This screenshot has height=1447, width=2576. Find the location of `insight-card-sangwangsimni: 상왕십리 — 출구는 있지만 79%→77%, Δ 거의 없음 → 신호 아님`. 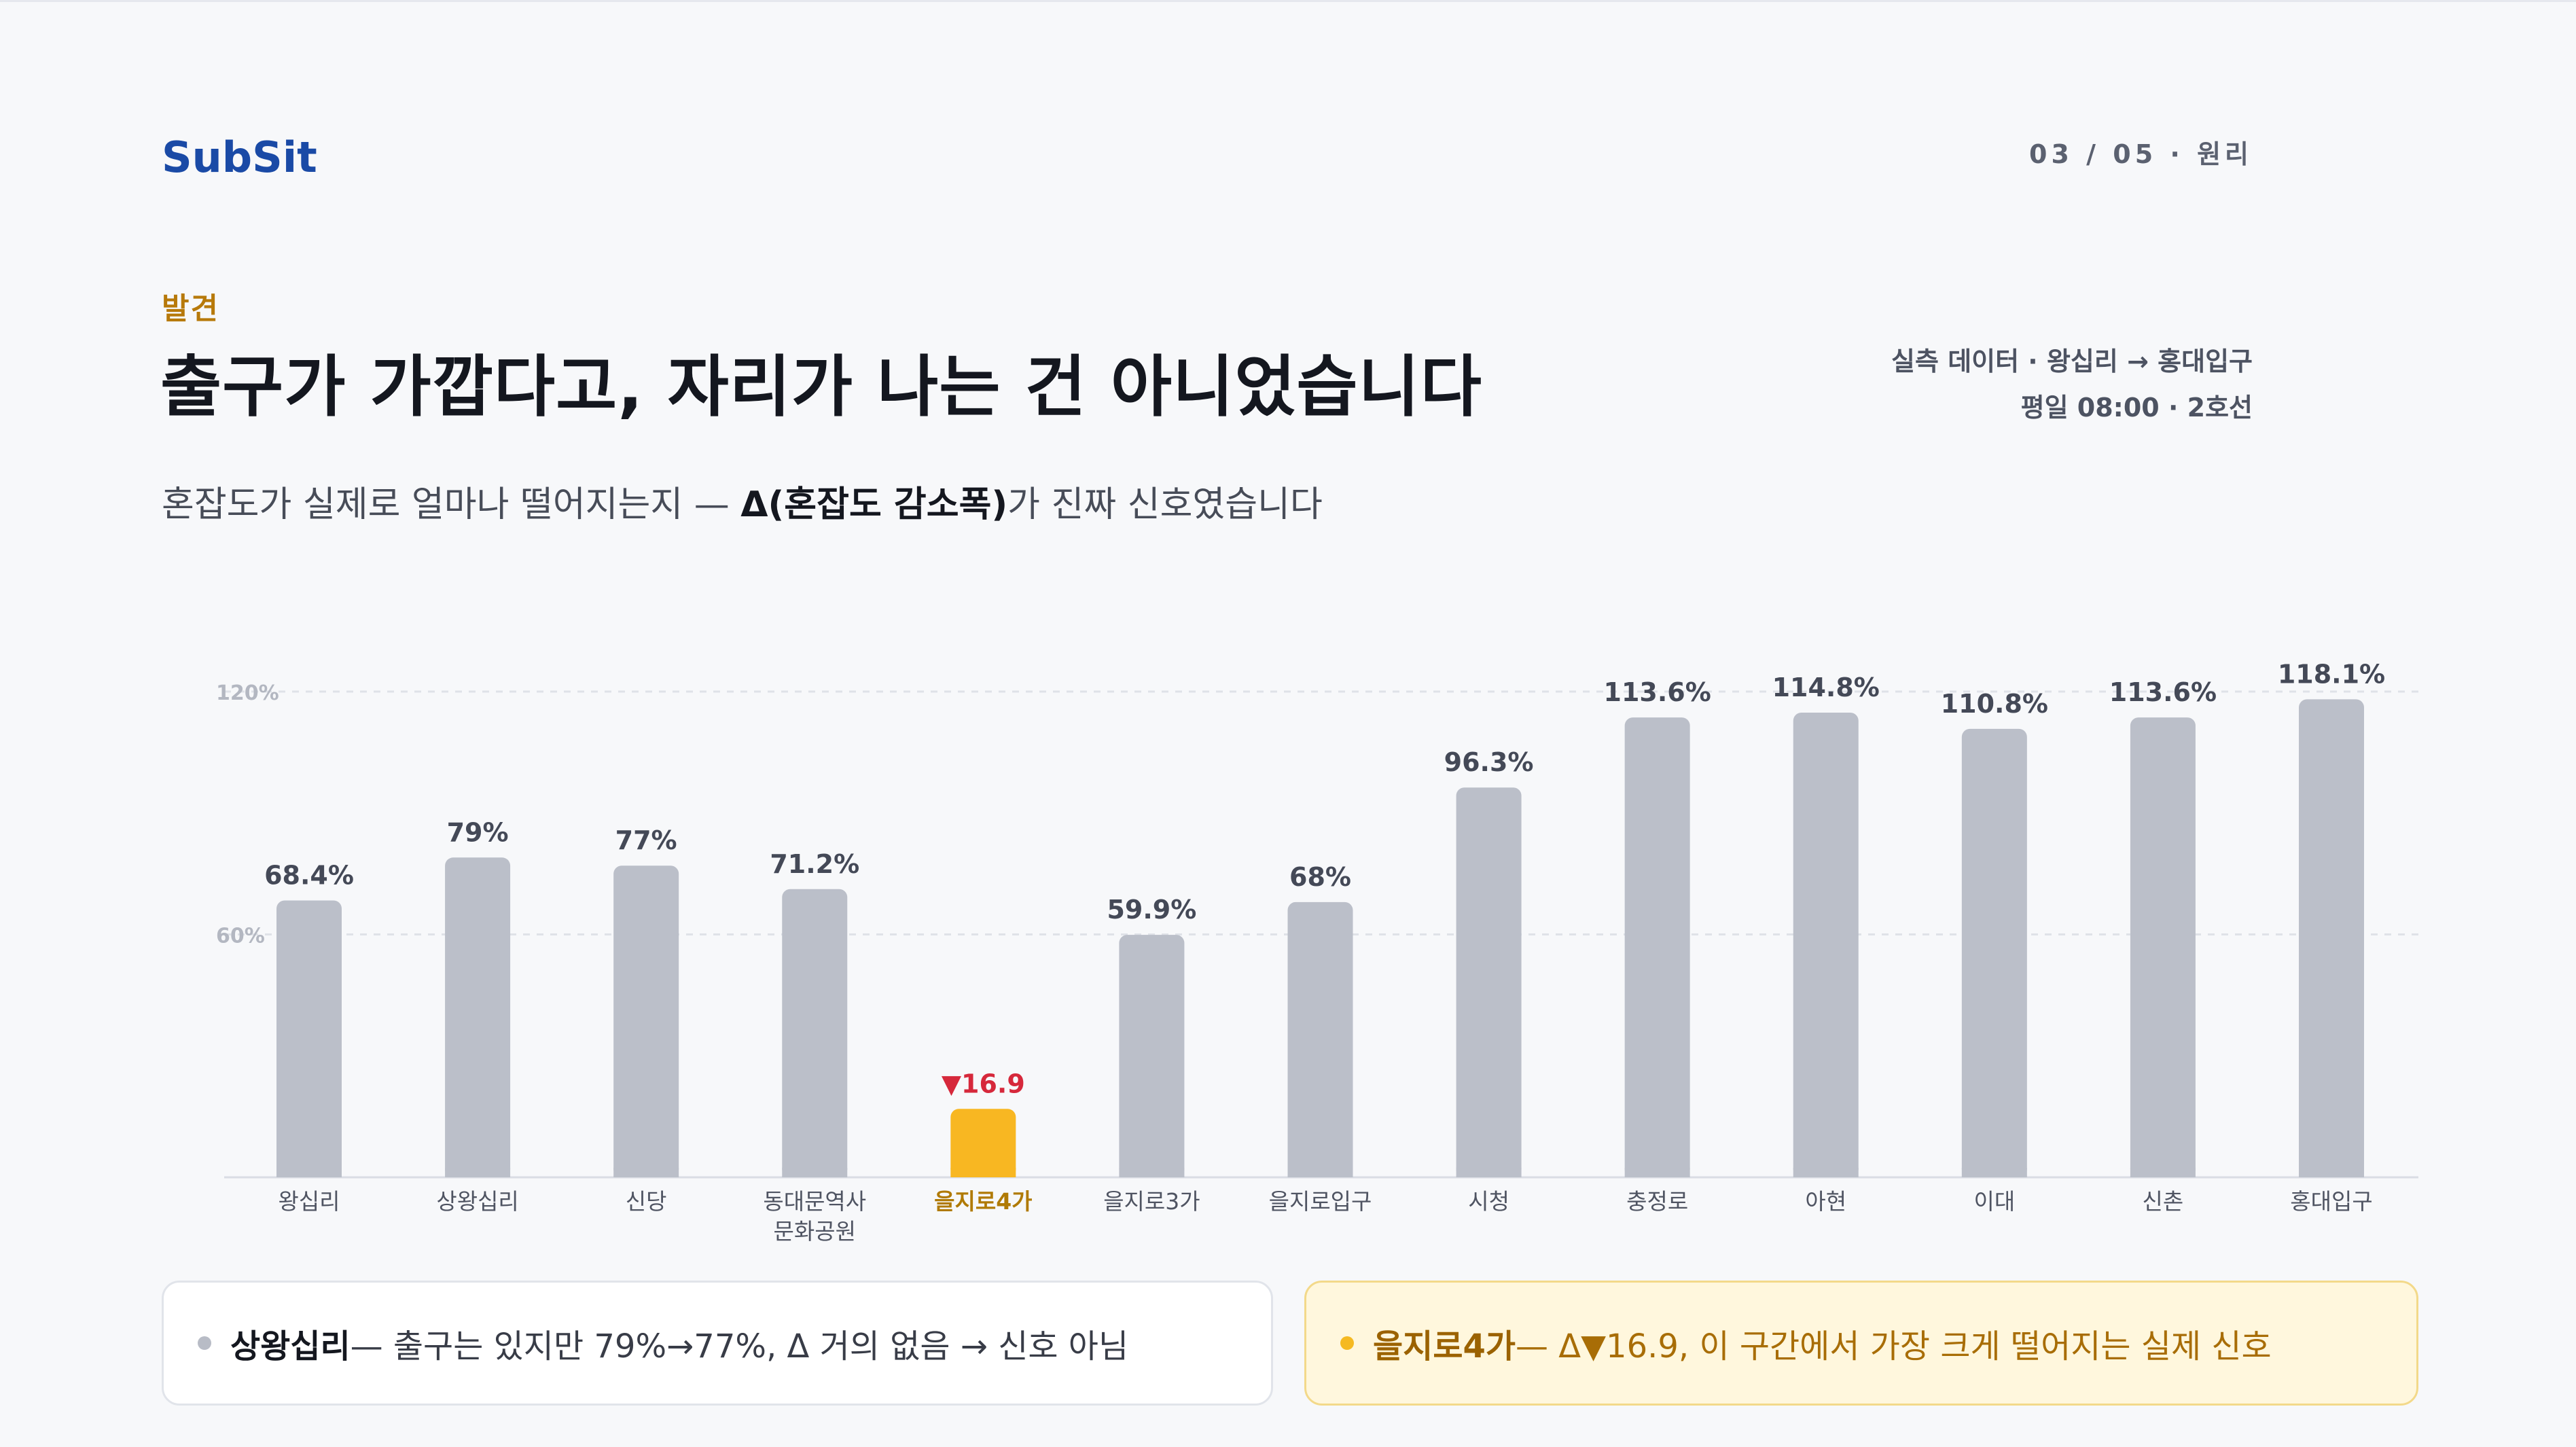

insight-card-sangwangsimni: 상왕십리 — 출구는 있지만 79%→77%, Δ 거의 없음 → 신호 아님 is located at coordinates (717, 1343).